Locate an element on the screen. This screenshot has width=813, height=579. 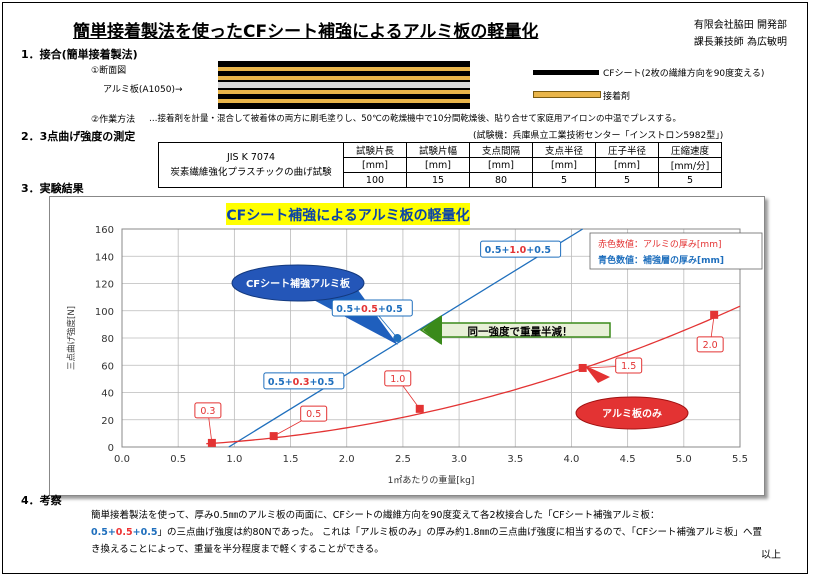
chart-title-box is located at coordinates (348, 214).